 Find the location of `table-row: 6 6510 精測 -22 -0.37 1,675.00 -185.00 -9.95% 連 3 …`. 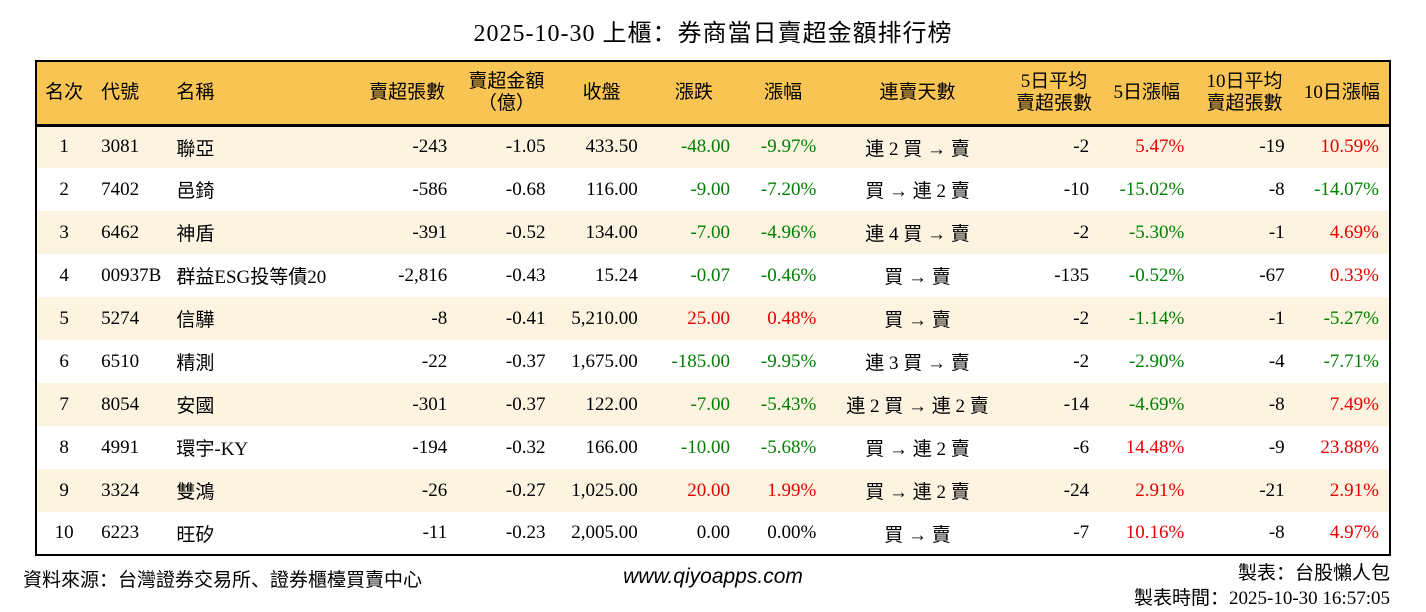

table-row: 6 6510 精測 -22 -0.37 1,675.00 -185.00 -9.95% 連 3 … is located at coordinates (713, 361).